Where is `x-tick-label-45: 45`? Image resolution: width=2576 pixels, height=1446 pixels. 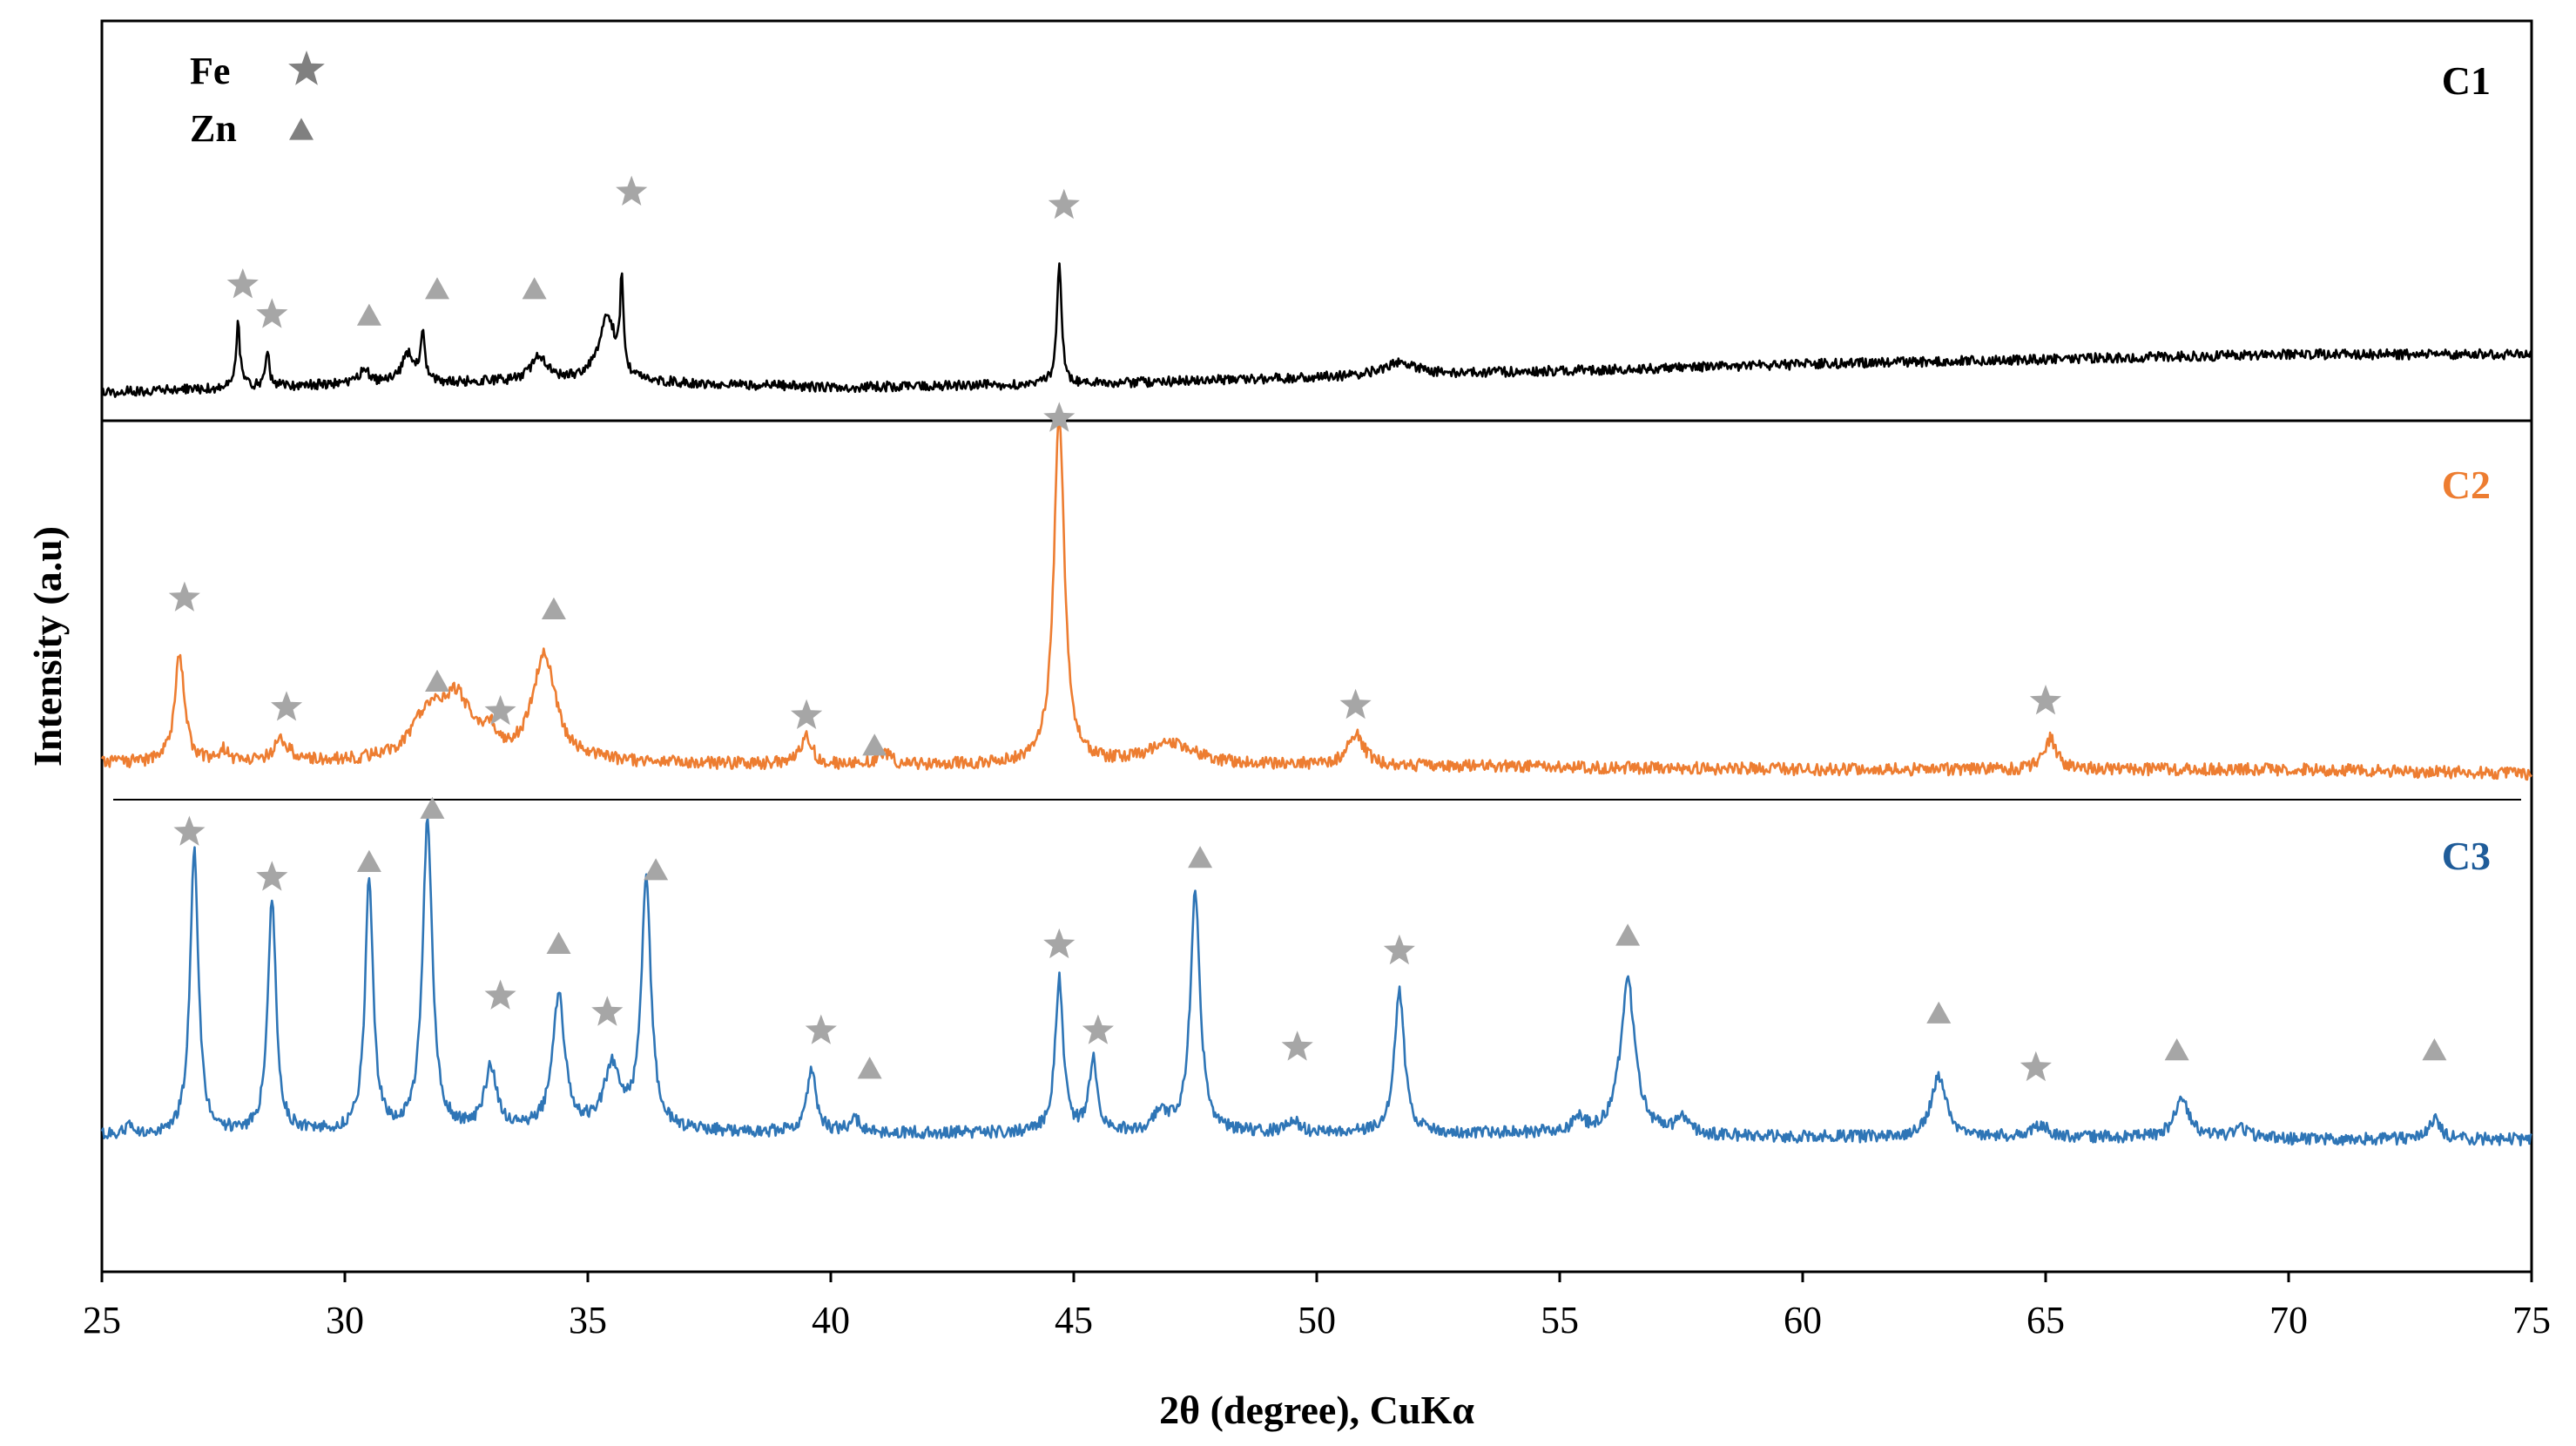 x-tick-label-45: 45 is located at coordinates (1074, 1320).